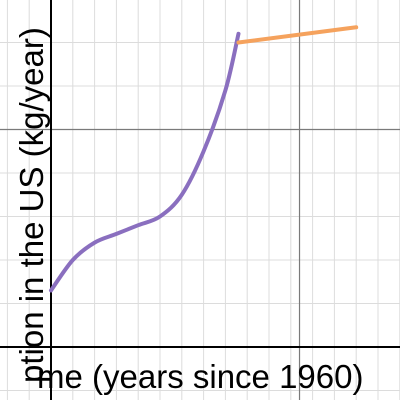 The image size is (400, 400). I want to click on y-axis-label: ption in the US (kg/year), so click(31, 205).